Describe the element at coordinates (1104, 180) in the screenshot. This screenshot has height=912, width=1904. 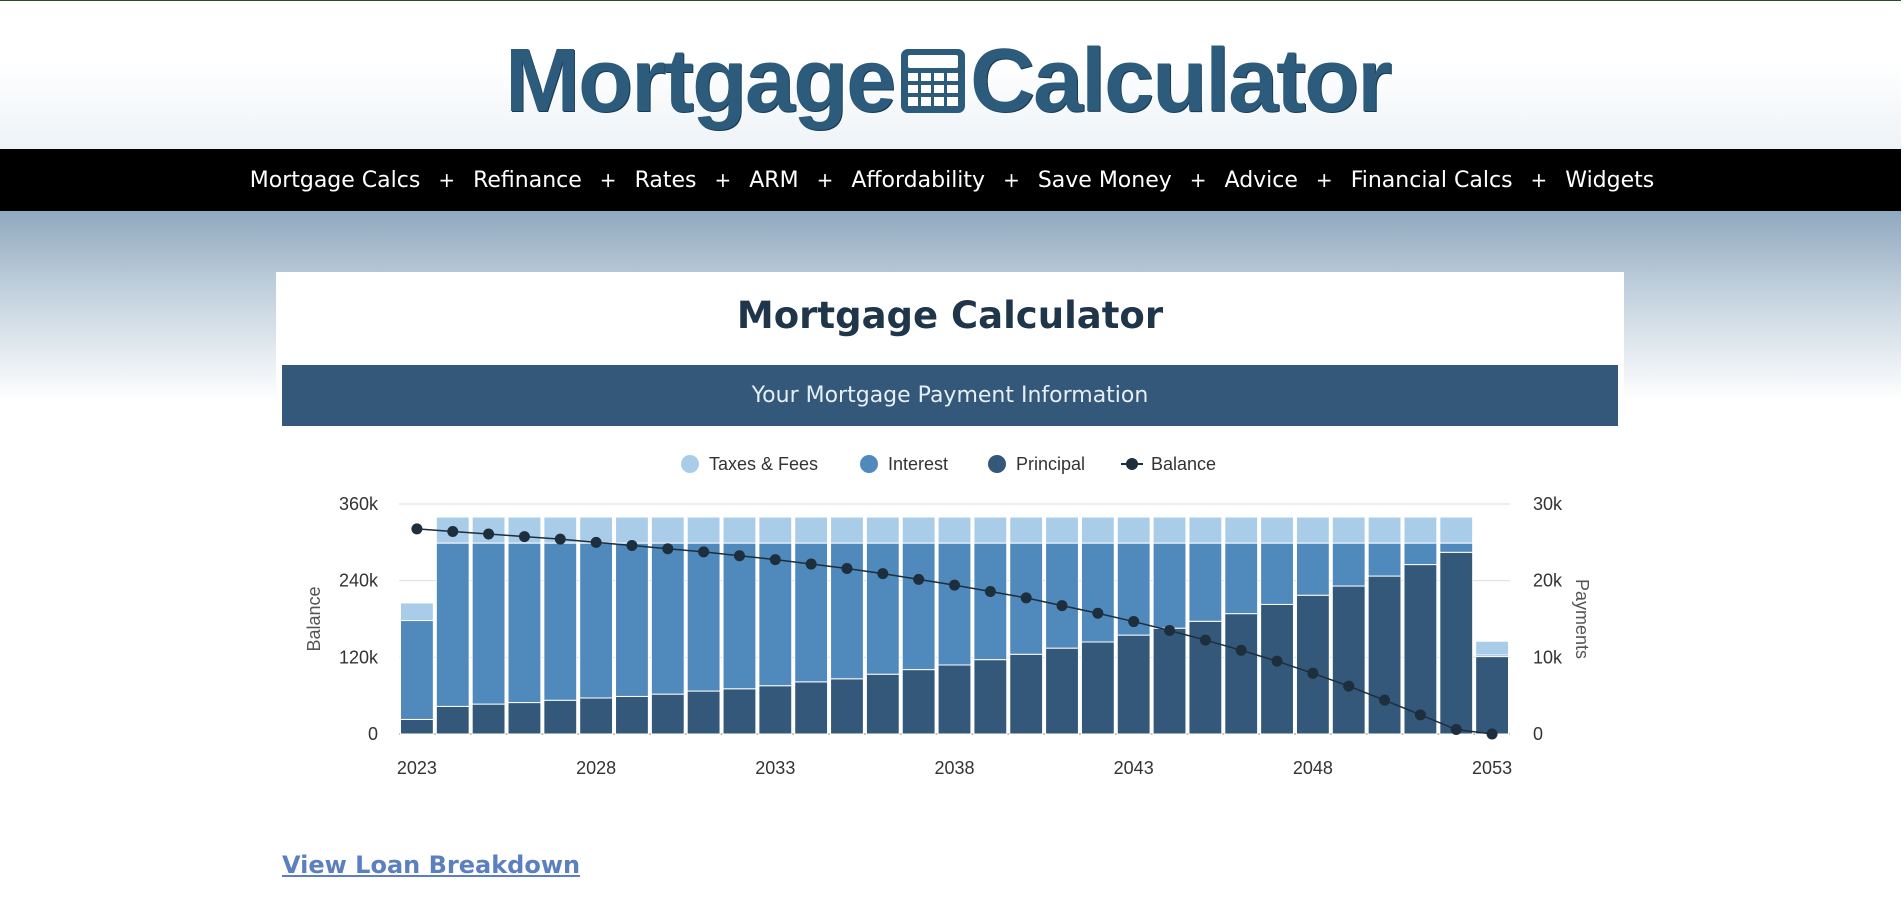
I see `nav-item-save-money: Save Money` at that location.